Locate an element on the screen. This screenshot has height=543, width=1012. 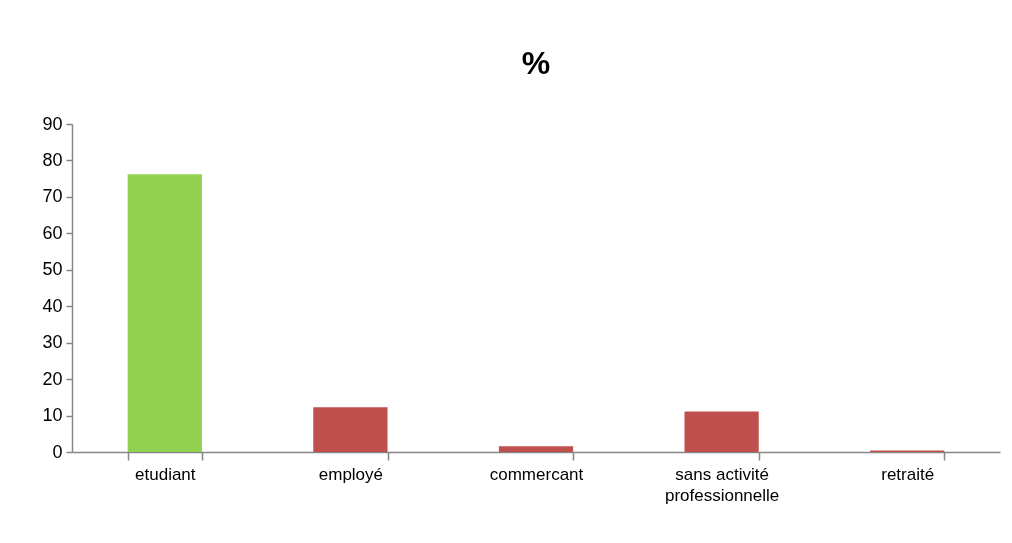
y-tick-label: 40 is located at coordinates (52, 305).